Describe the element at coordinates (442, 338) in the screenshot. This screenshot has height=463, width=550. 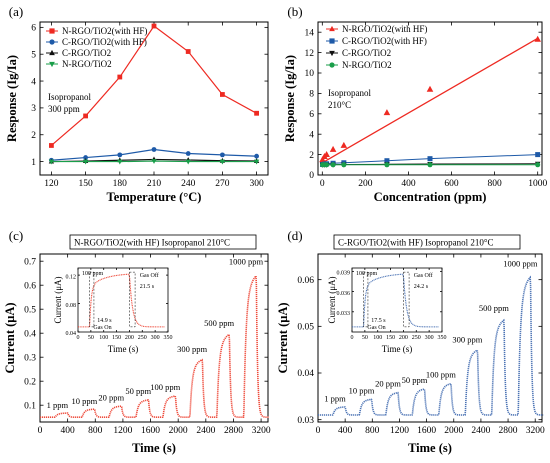
I see `x-tick-label: 350` at that location.